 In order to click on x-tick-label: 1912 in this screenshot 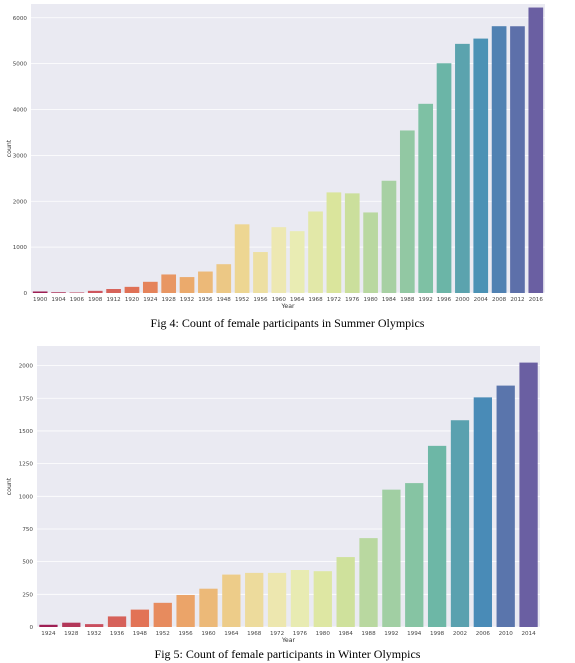, I will do `click(113, 300)`.